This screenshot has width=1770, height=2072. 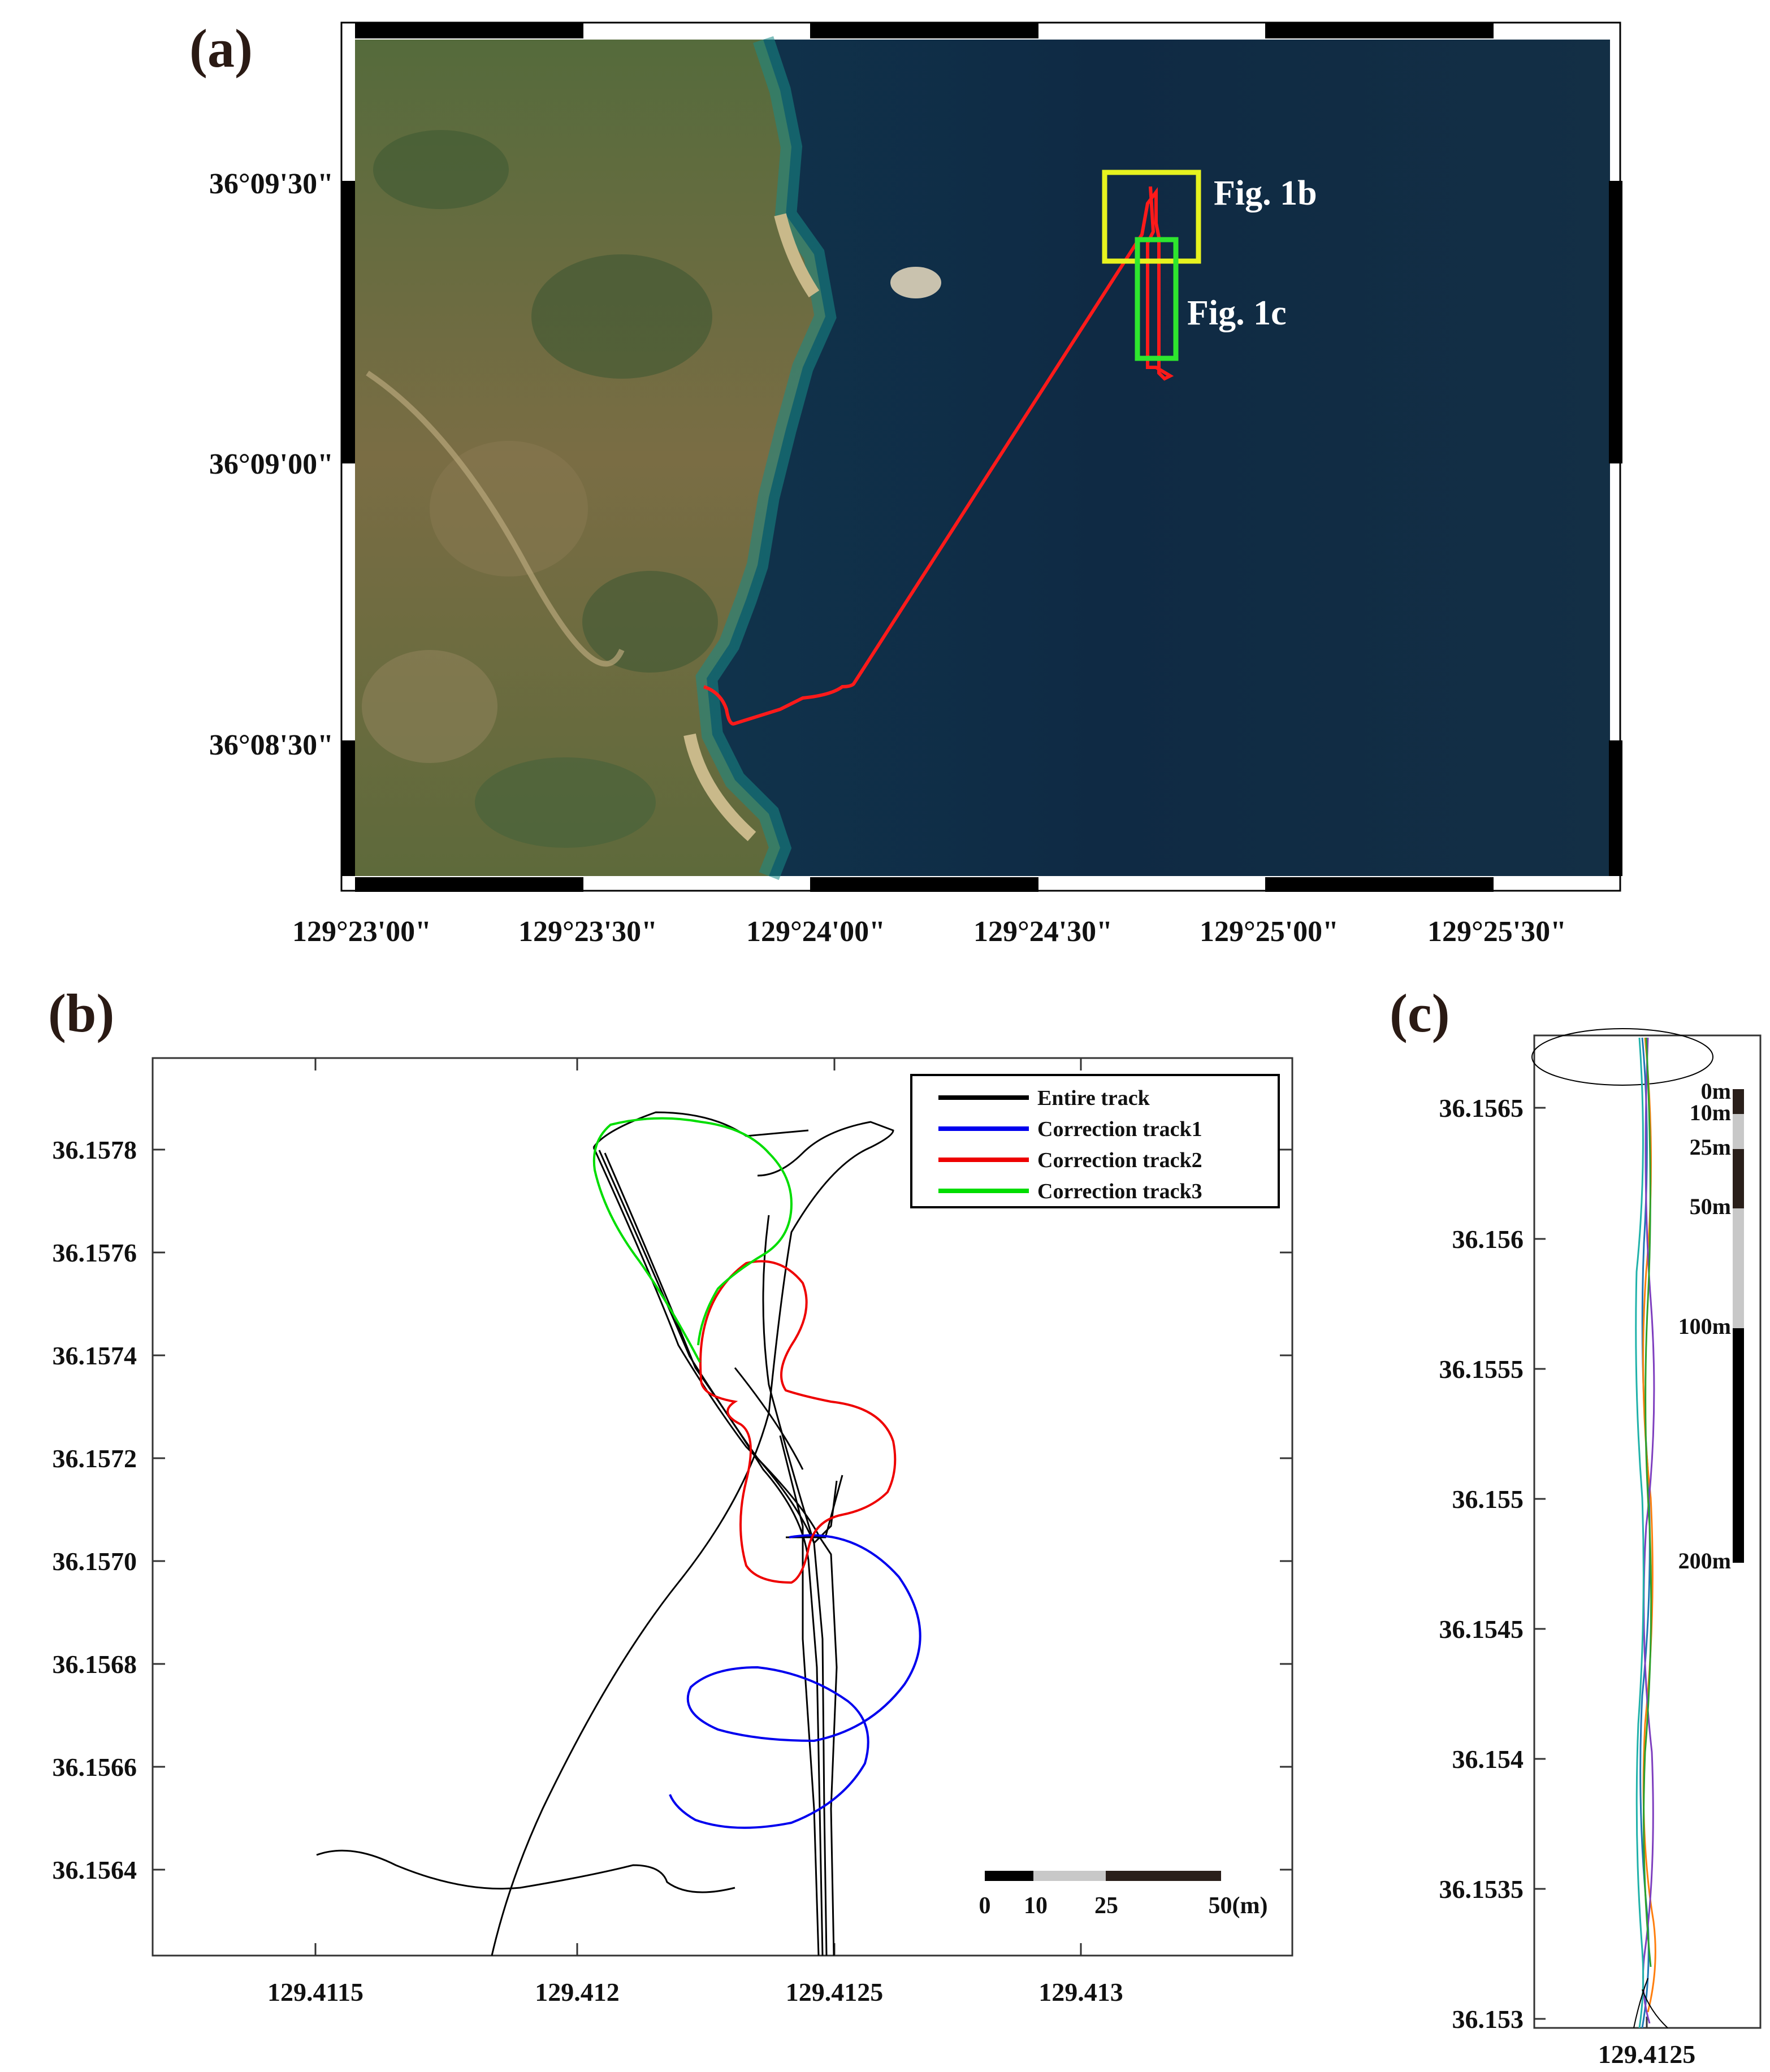 I want to click on fig1c-box, so click(x=1157, y=299).